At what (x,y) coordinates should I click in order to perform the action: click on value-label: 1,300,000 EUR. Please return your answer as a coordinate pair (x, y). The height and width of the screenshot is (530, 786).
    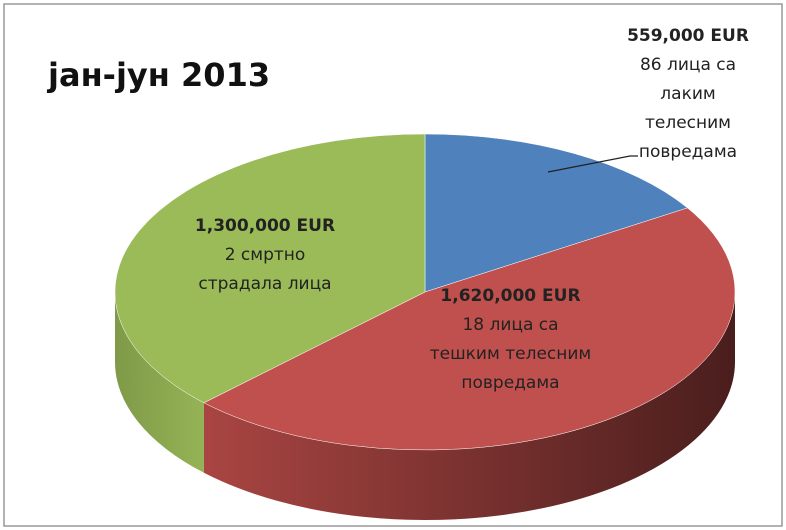
    Looking at the image, I should click on (265, 226).